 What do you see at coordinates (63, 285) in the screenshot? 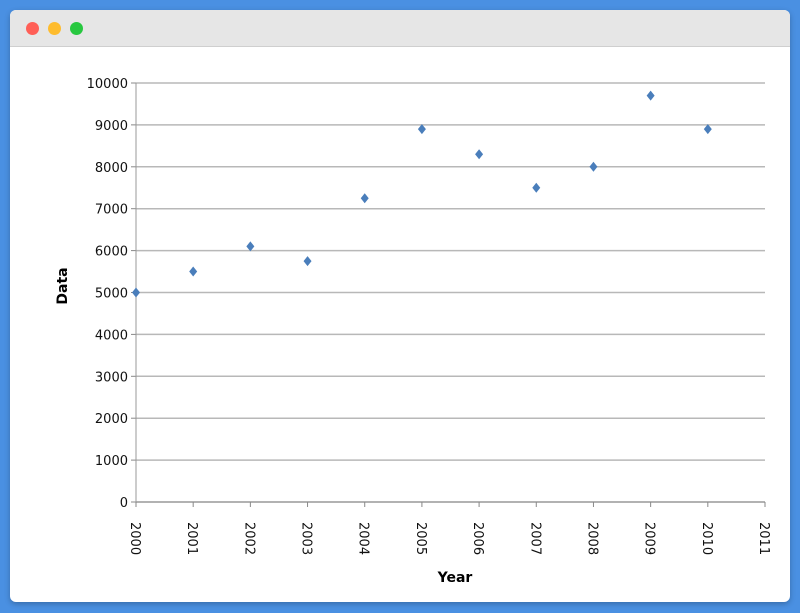
I see `y-axis-label: Data` at bounding box center [63, 285].